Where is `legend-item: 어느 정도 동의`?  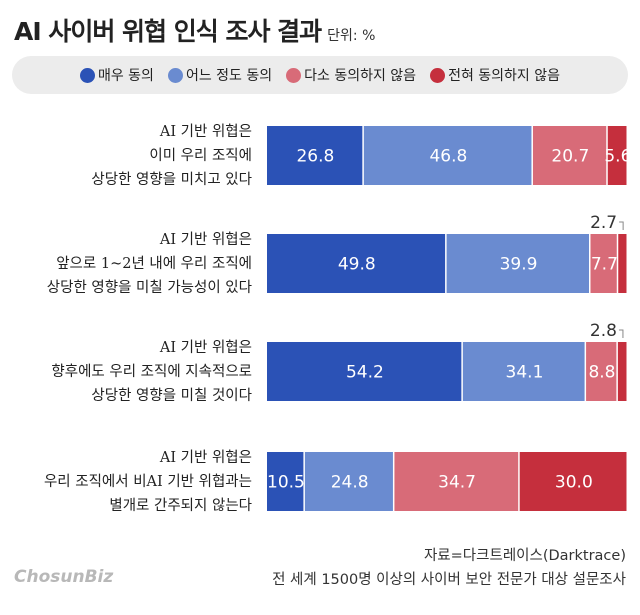 legend-item: 어느 정도 동의 is located at coordinates (220, 75).